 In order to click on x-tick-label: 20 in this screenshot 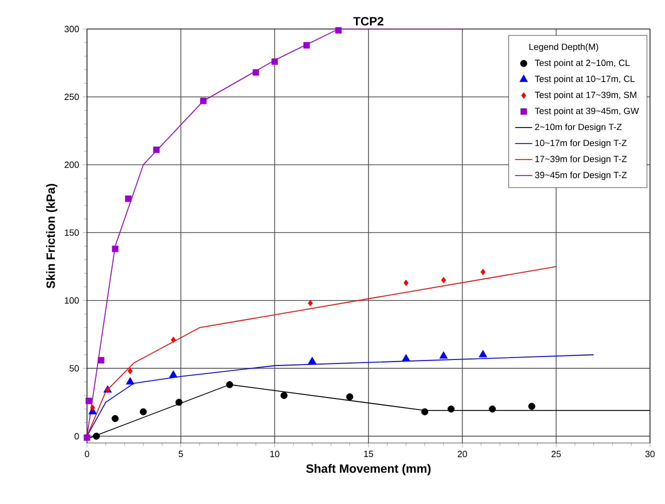, I will do `click(462, 454)`.